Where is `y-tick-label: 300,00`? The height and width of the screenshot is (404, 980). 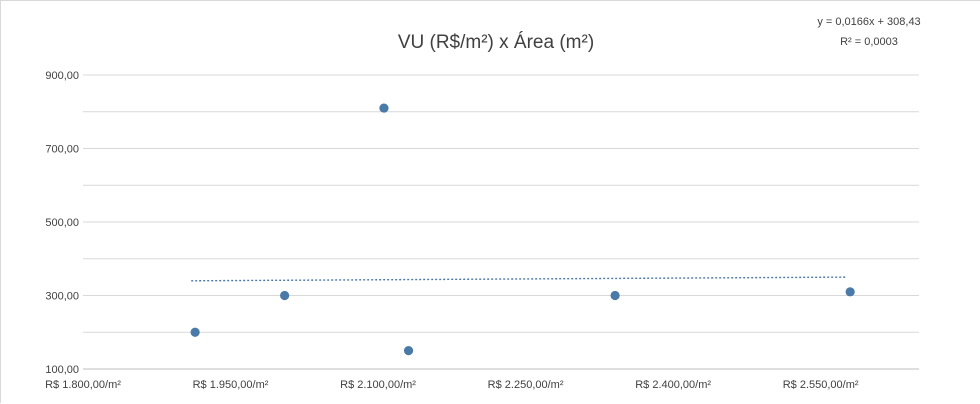 y-tick-label: 300,00 is located at coordinates (62, 297).